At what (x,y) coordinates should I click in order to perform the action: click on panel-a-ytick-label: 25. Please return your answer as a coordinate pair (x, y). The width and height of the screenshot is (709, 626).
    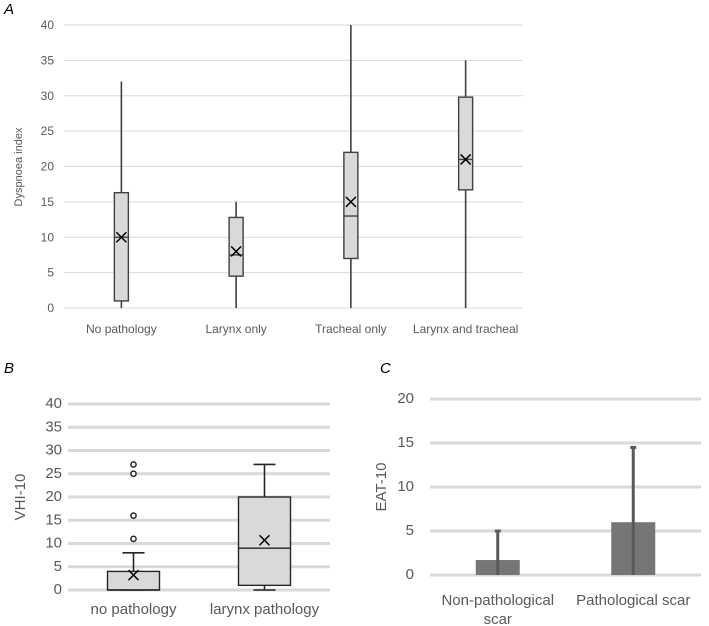
    Looking at the image, I should click on (48, 131).